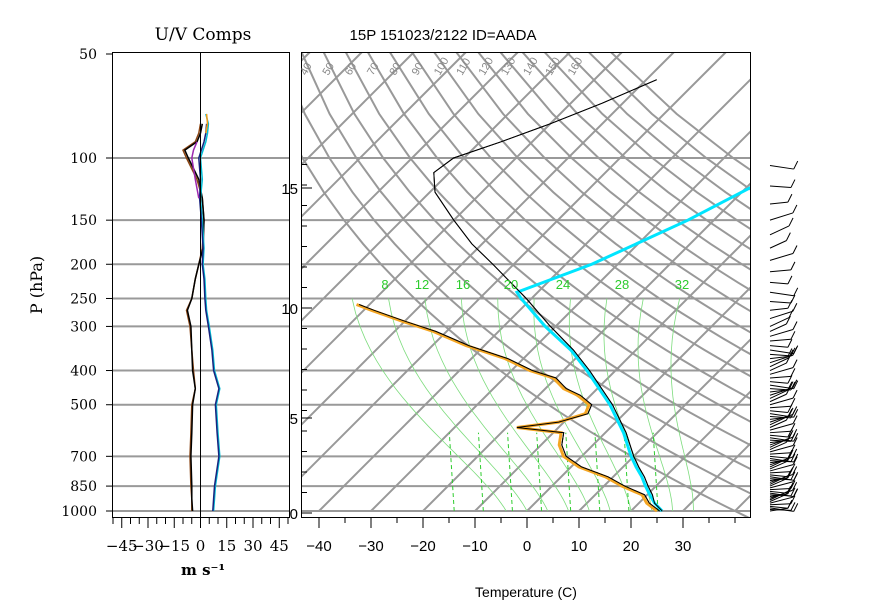 This screenshot has width=887, height=600. I want to click on skewt-dry-adiabat-label: 90, so click(418, 69).